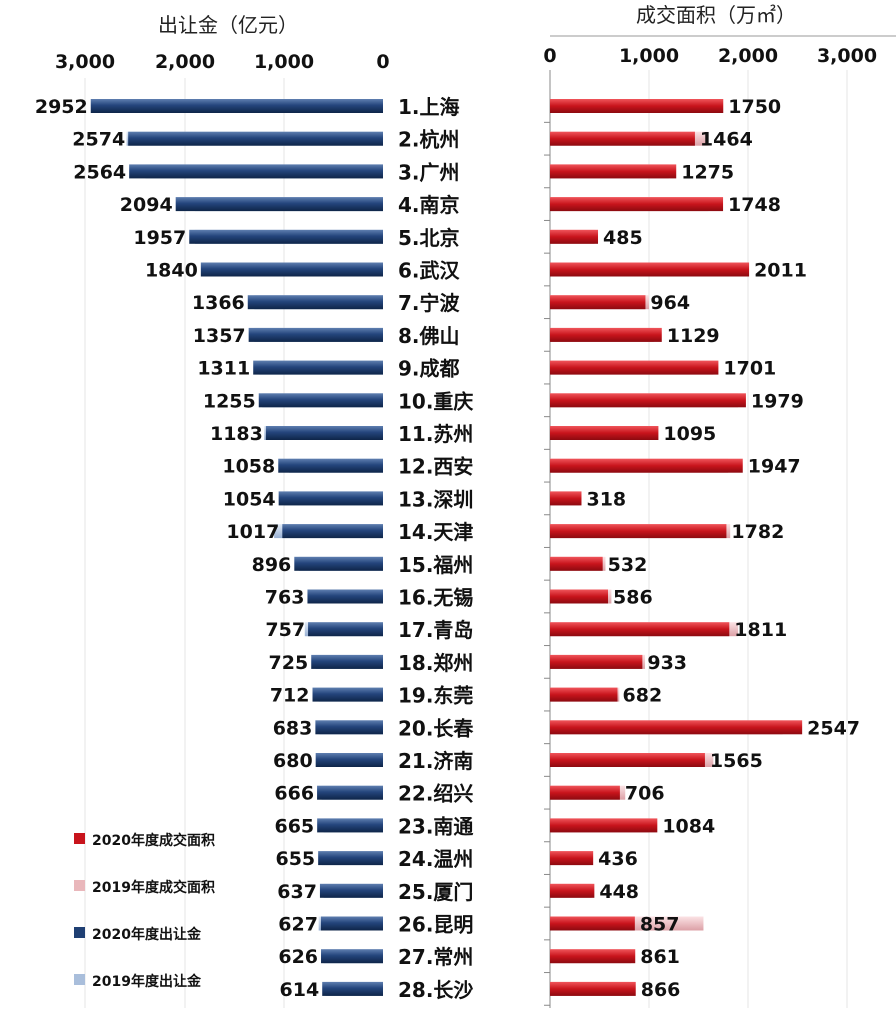  I want to click on left-value-label: 655, so click(295, 859).